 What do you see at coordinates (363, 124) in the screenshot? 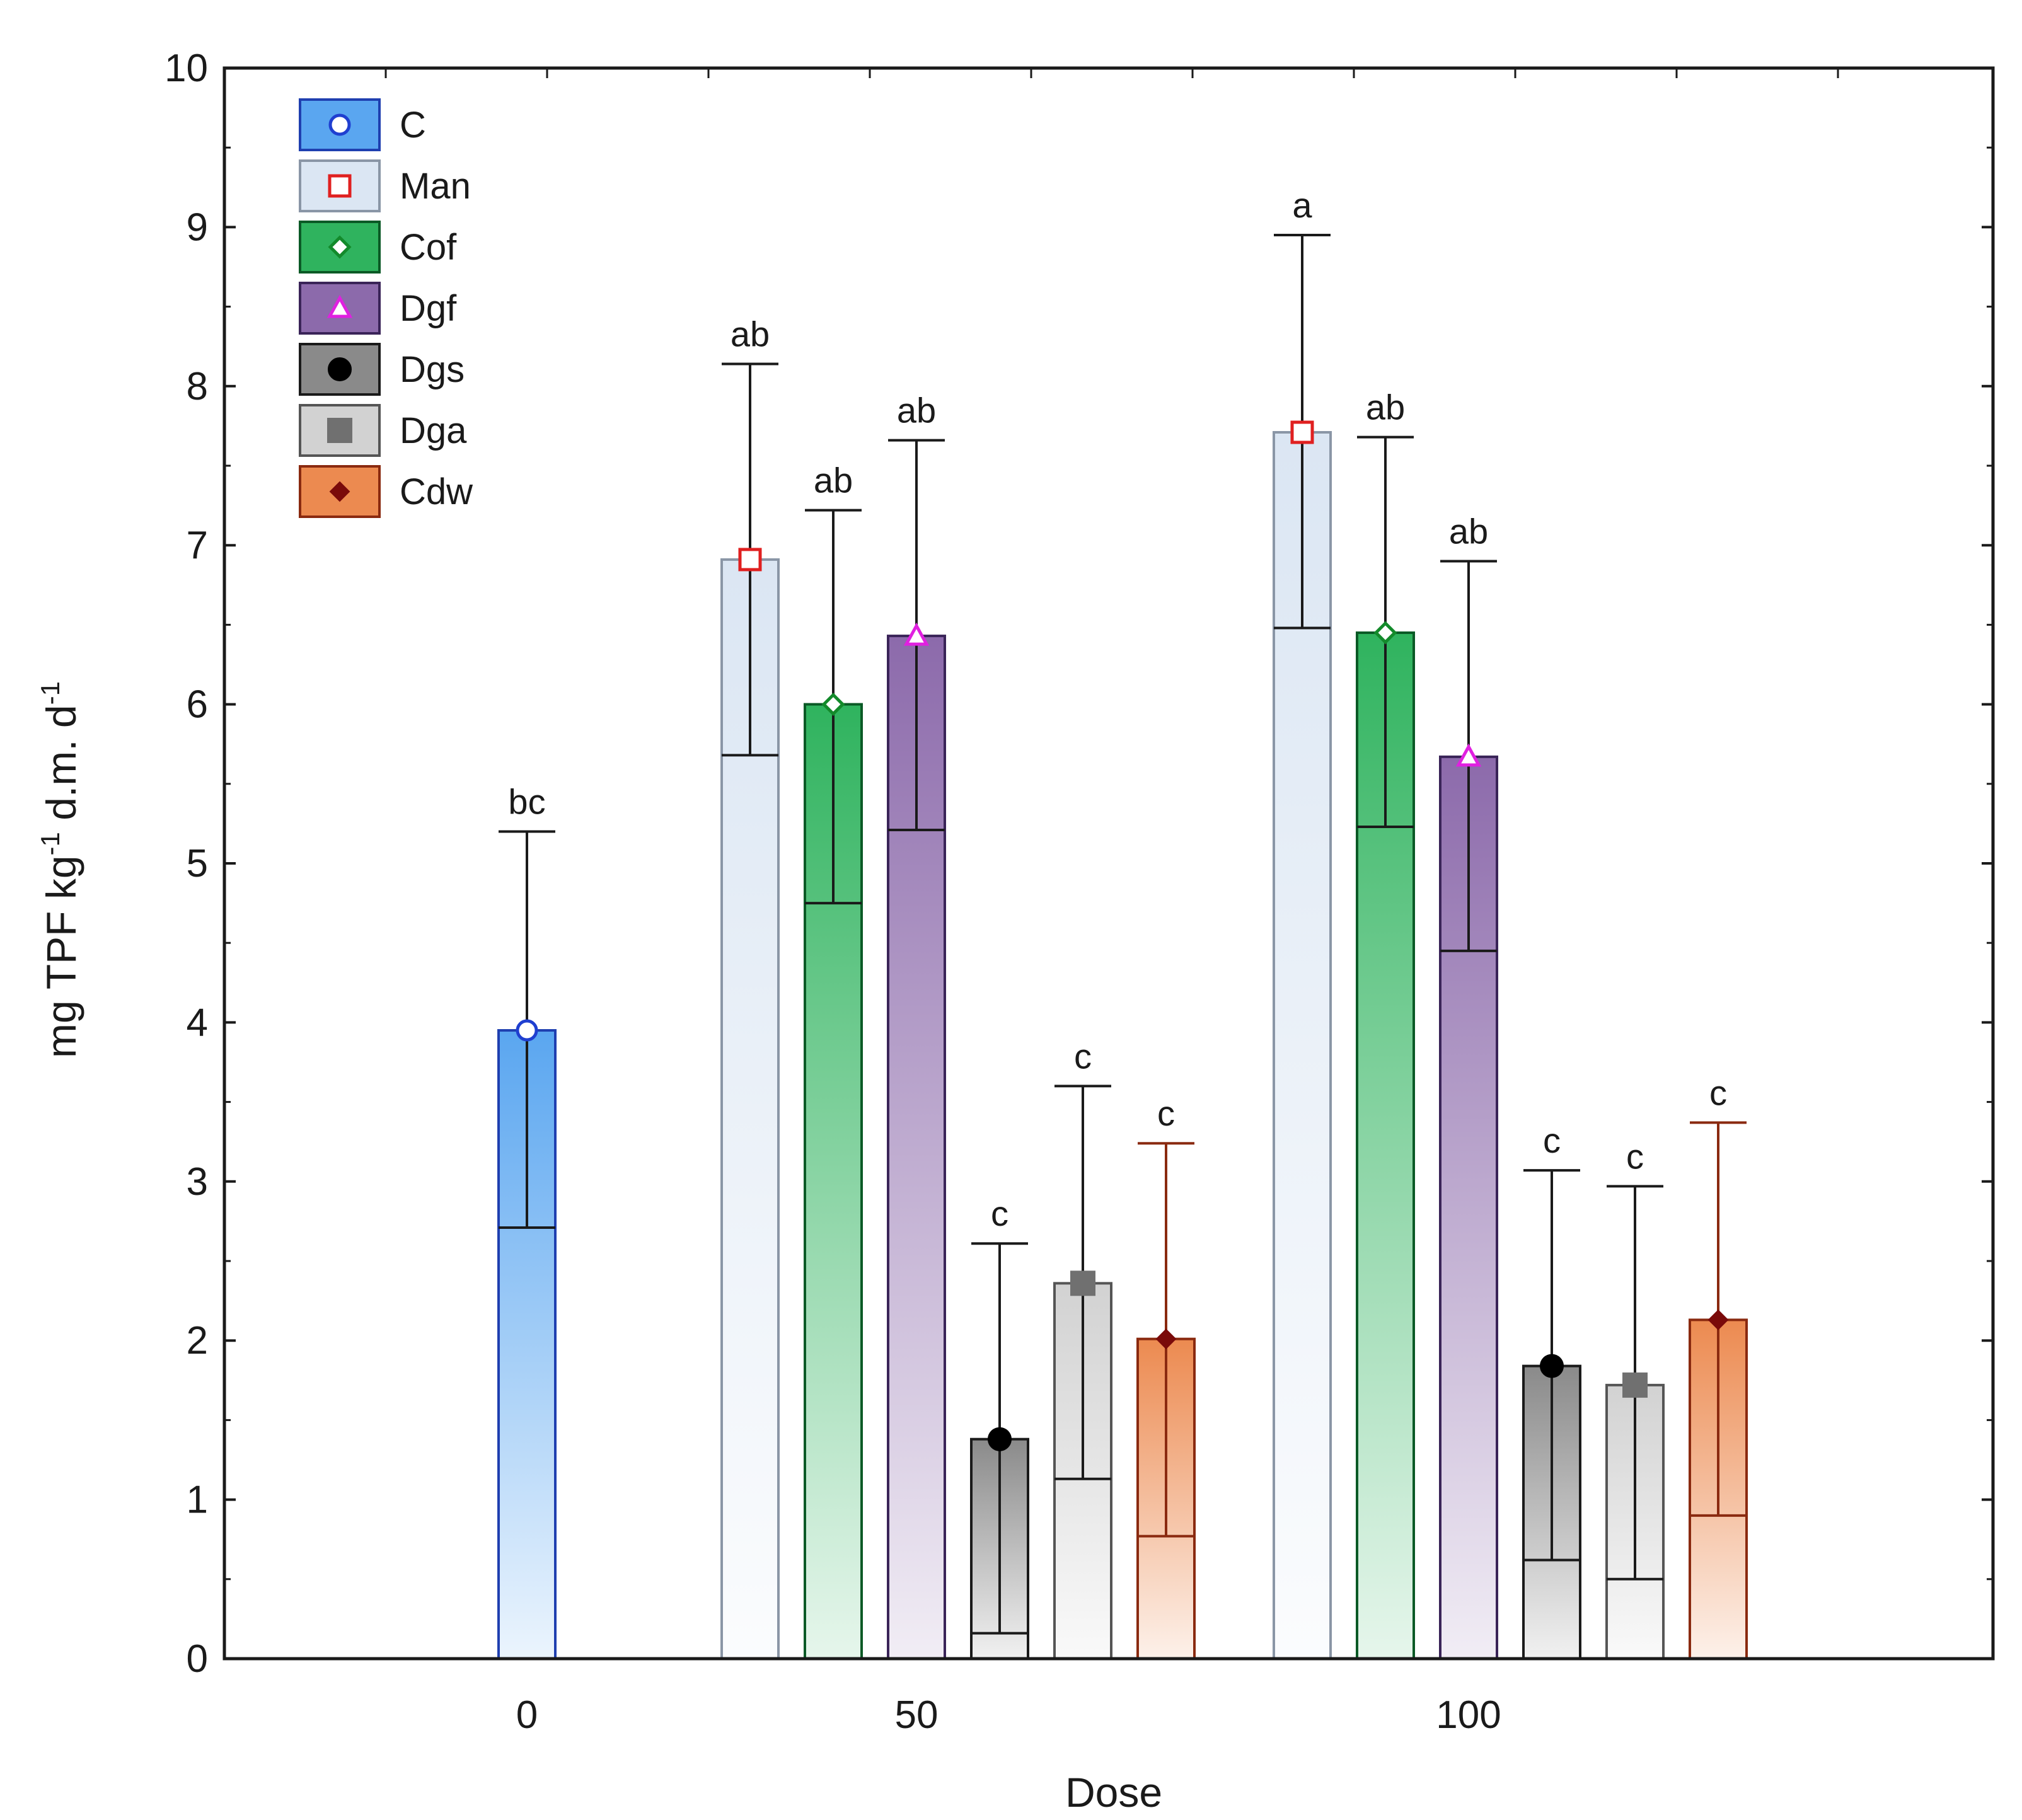
I see `legend-item-c: C` at bounding box center [363, 124].